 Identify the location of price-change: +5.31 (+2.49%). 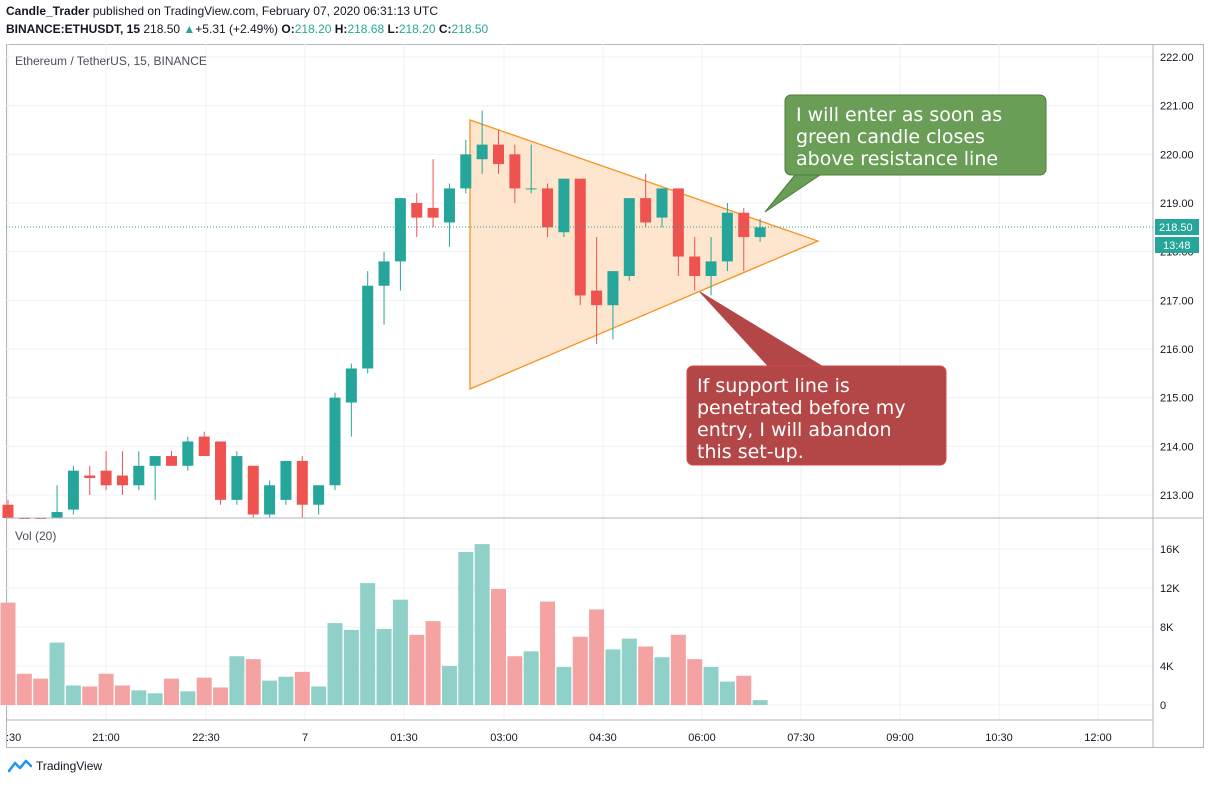
(237, 29).